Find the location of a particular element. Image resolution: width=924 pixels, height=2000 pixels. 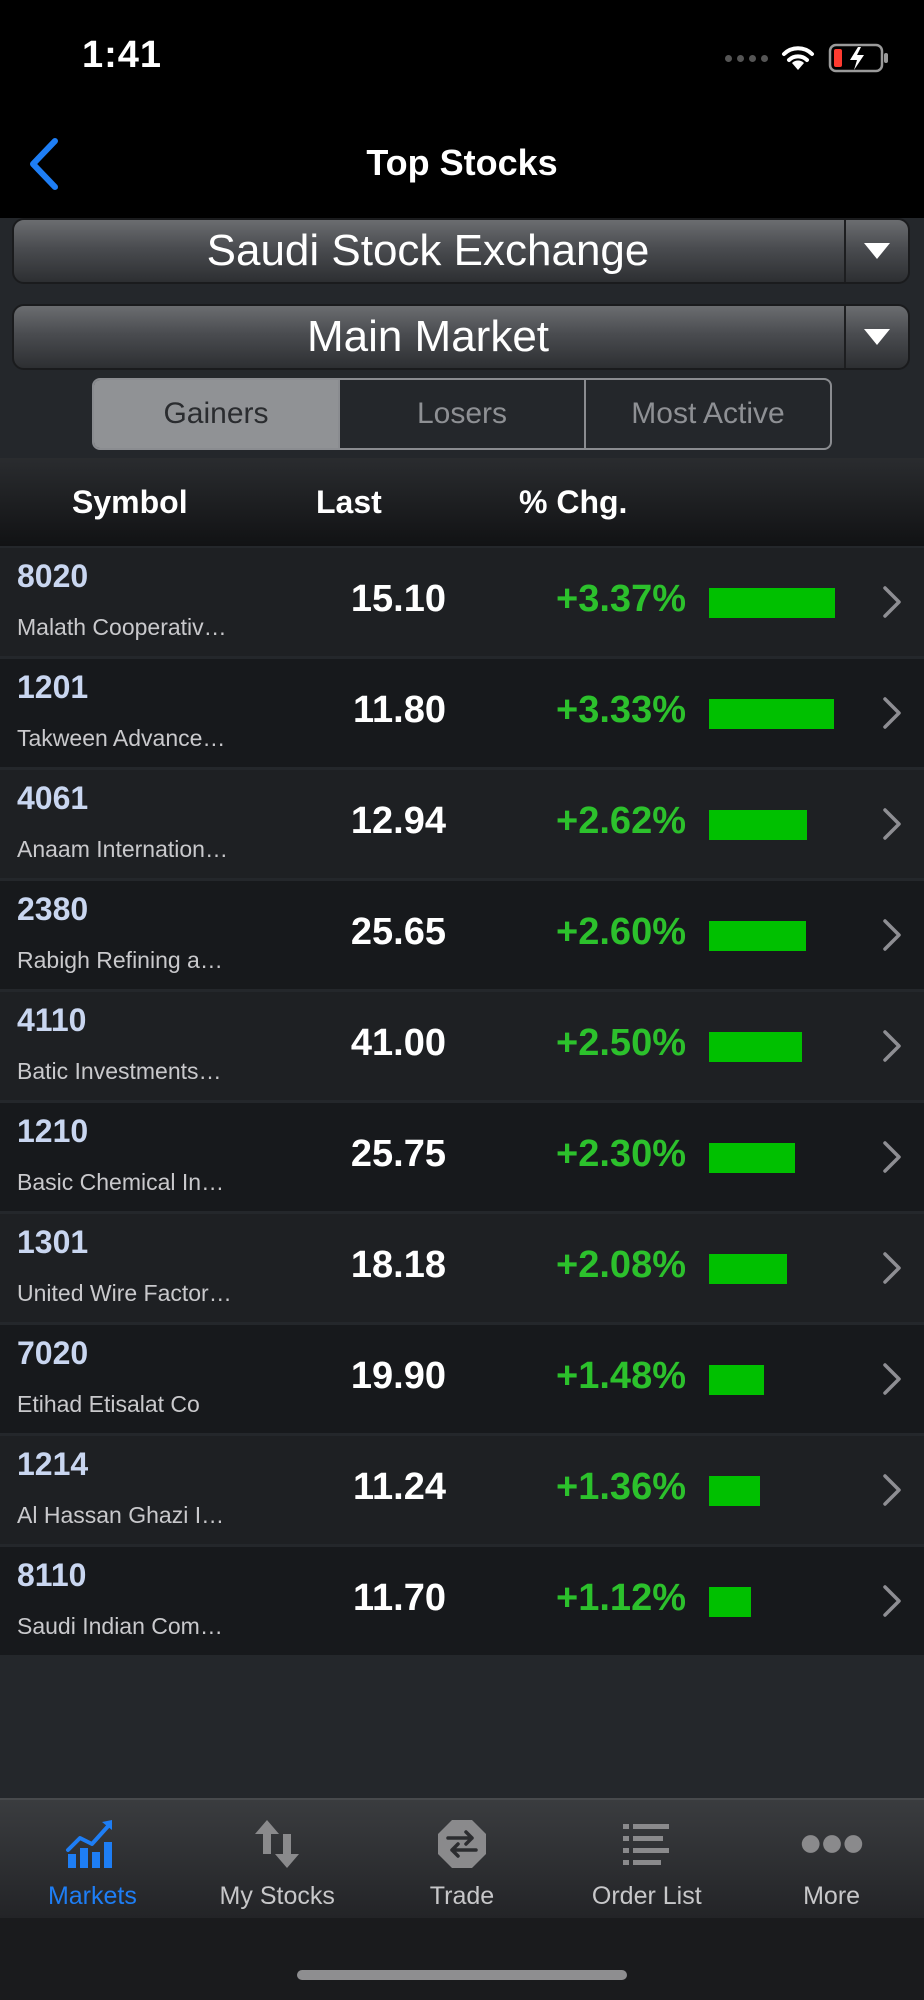

percent-change: +1.48% is located at coordinates (621, 1376).